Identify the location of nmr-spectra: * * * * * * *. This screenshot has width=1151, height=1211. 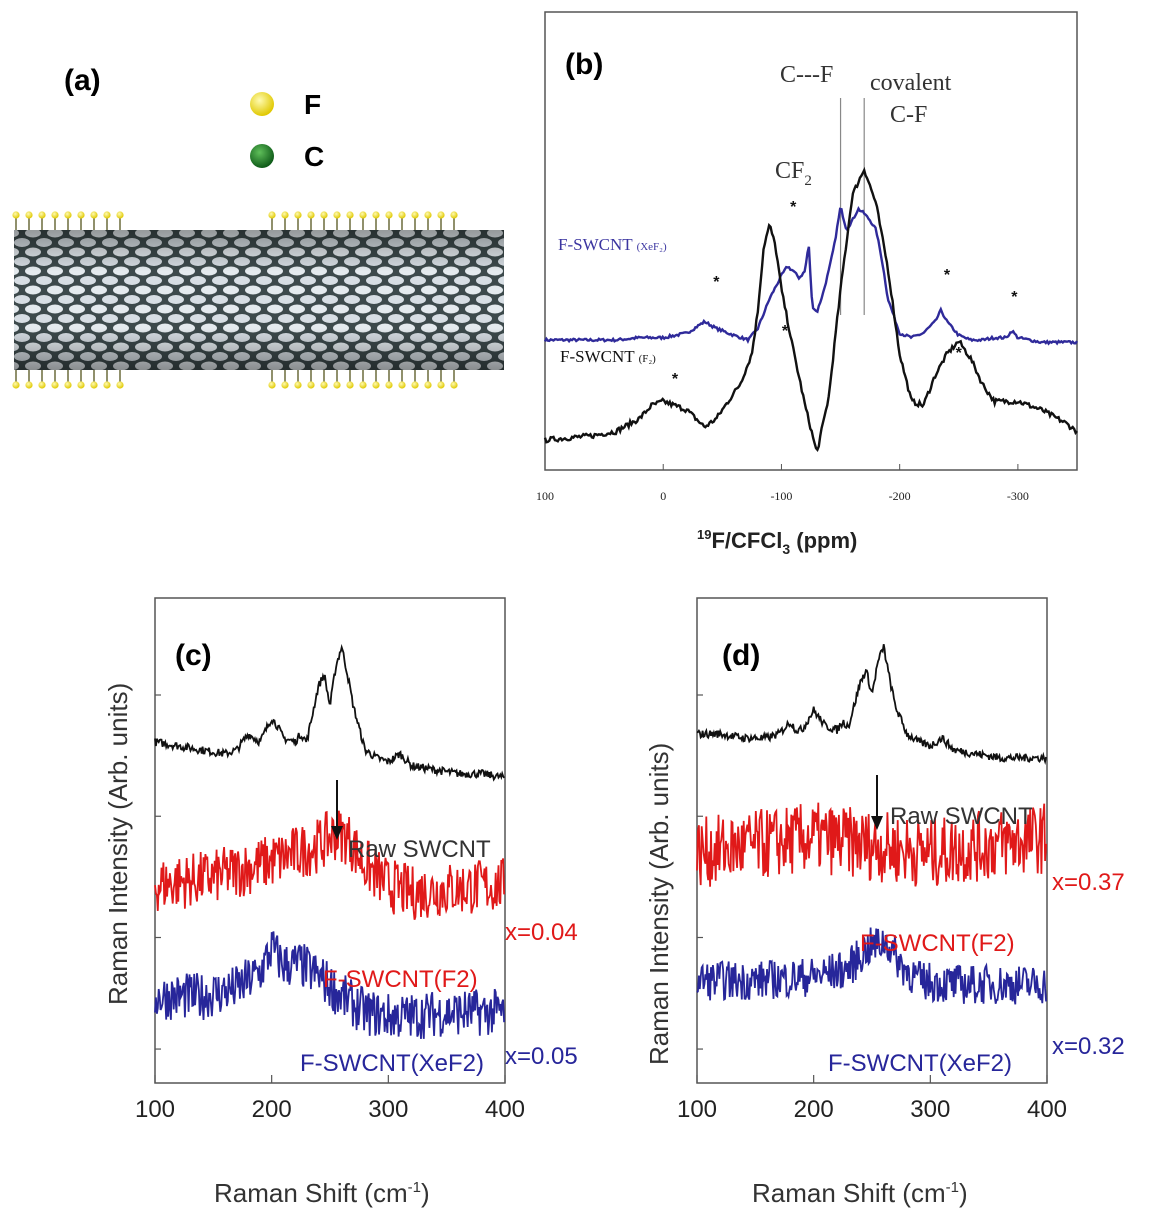
(811, 309).